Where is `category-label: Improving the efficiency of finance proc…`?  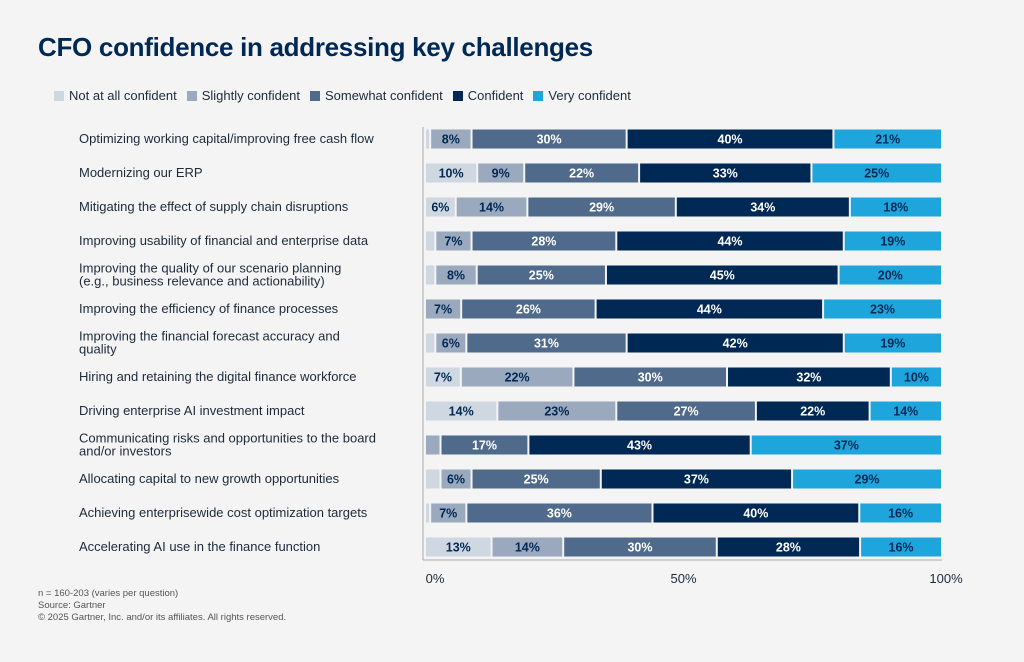 category-label: Improving the efficiency of finance proc… is located at coordinates (209, 308).